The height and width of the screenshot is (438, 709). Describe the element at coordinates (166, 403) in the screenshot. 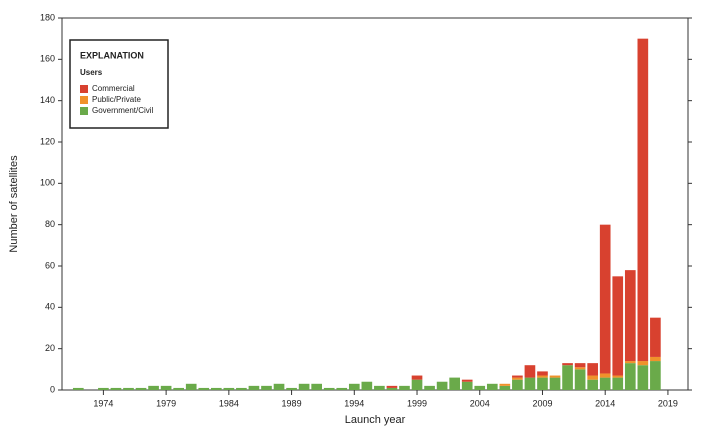

I see `x-tick-label: 1979` at that location.